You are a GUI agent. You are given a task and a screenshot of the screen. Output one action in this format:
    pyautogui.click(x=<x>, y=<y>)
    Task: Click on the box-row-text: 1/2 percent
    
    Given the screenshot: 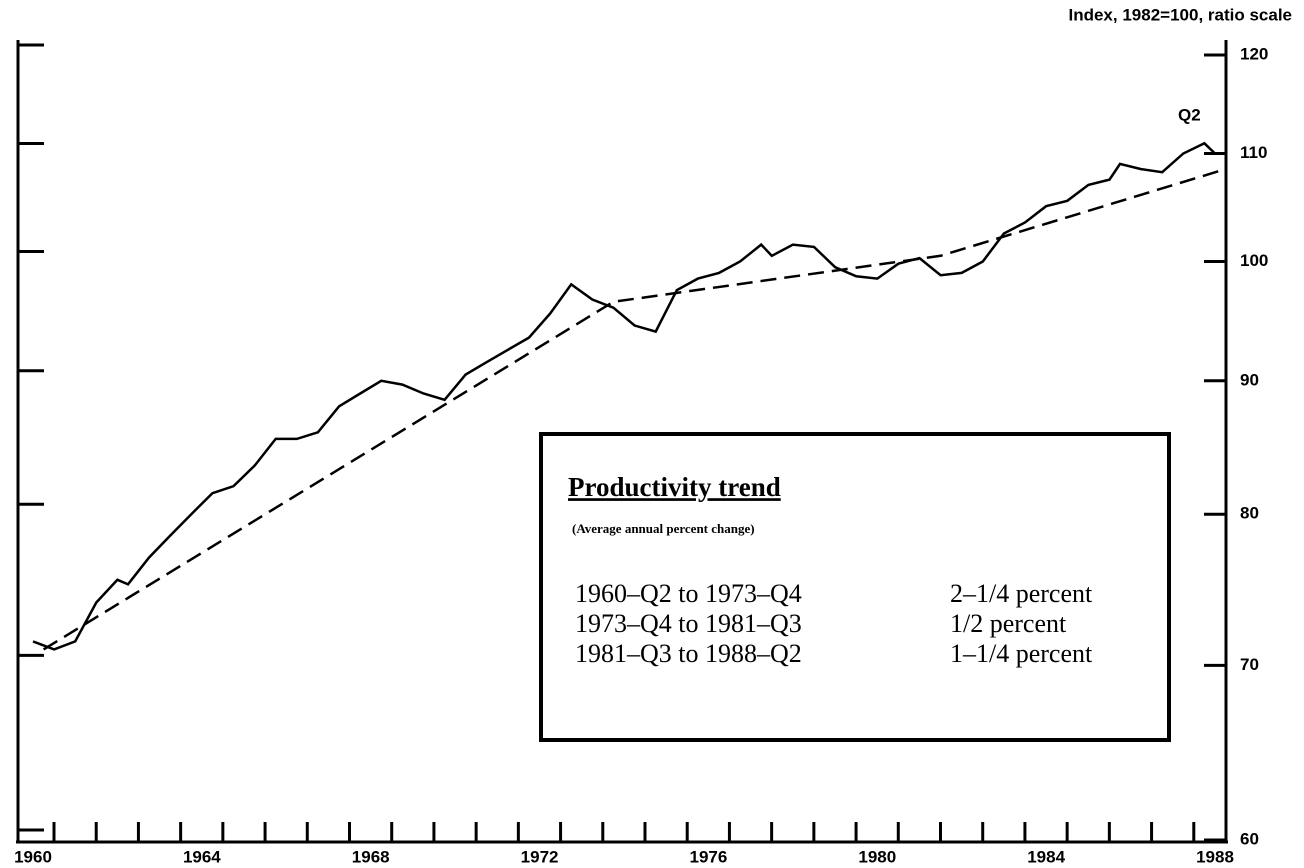 What is the action you would take?
    pyautogui.click(x=1008, y=623)
    